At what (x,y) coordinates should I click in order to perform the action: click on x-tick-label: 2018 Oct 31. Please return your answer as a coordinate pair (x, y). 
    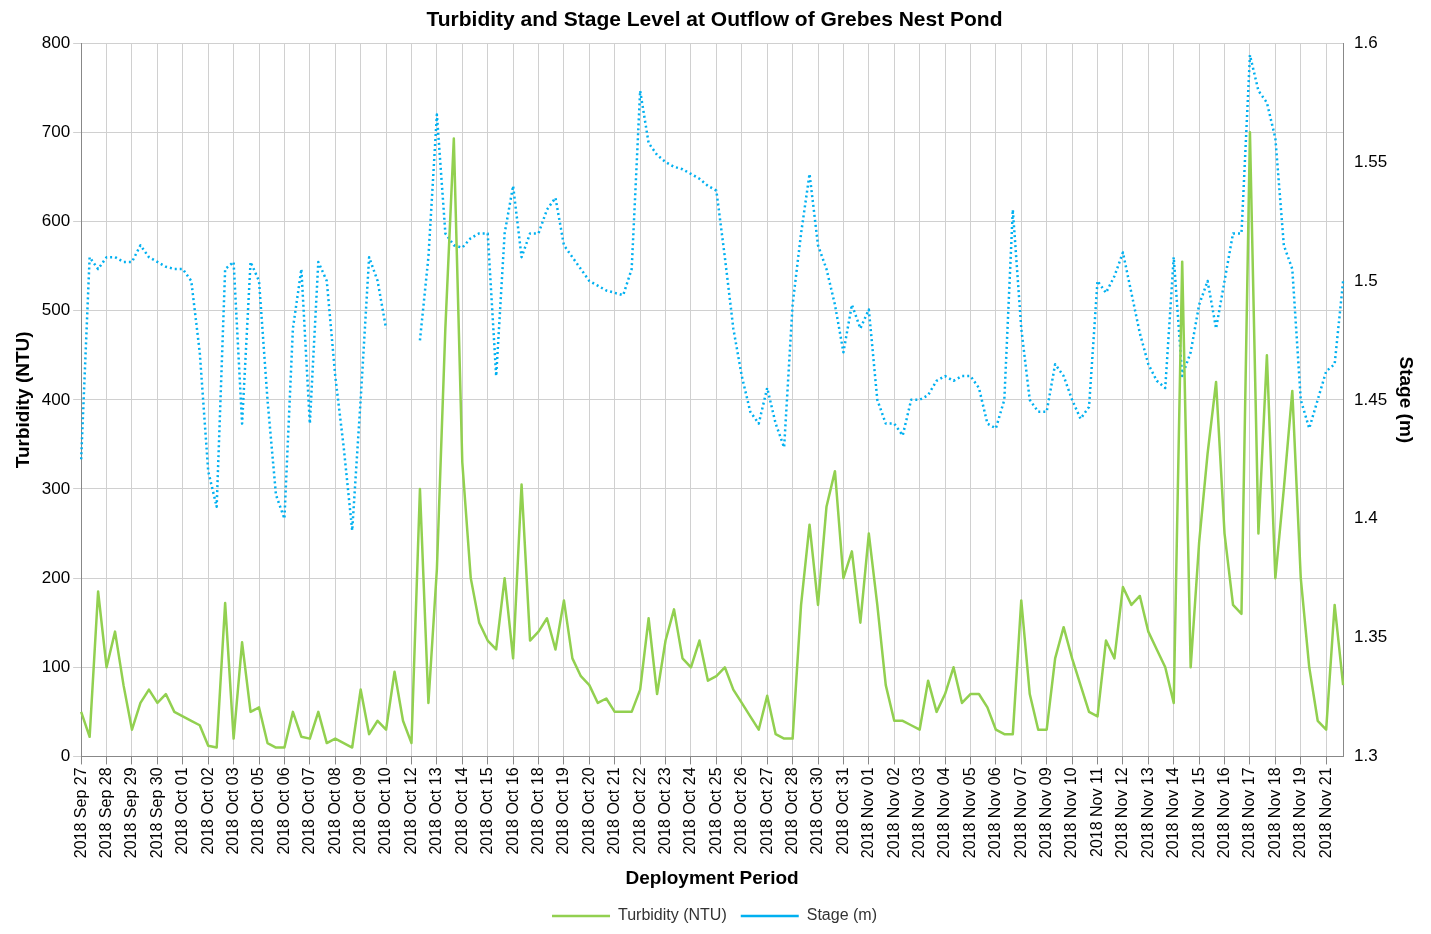
    Looking at the image, I should click on (842, 811).